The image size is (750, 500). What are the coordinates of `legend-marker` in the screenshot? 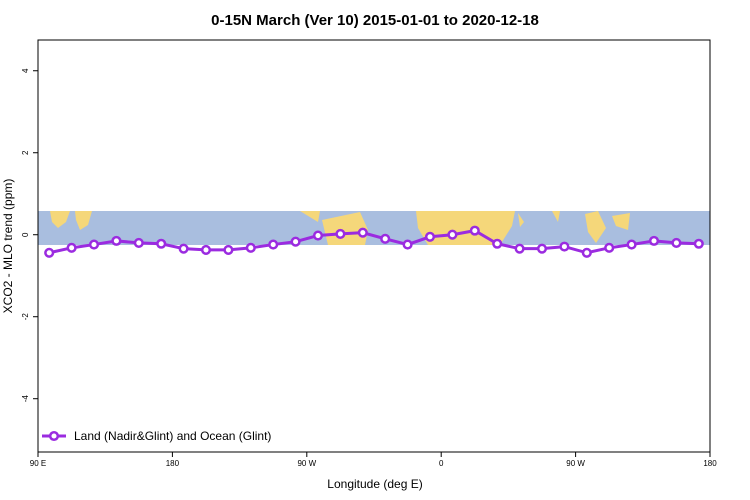 It's located at (54, 436).